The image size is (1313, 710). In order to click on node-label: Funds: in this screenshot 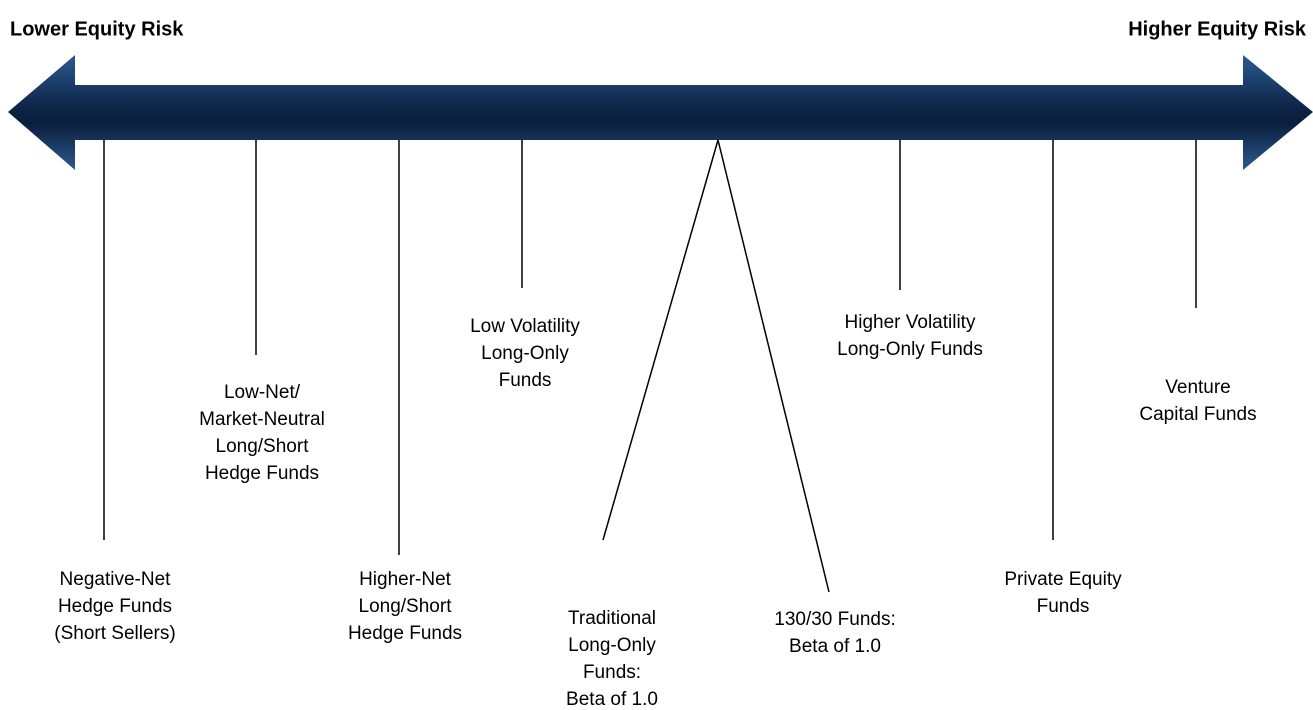, I will do `click(612, 672)`.